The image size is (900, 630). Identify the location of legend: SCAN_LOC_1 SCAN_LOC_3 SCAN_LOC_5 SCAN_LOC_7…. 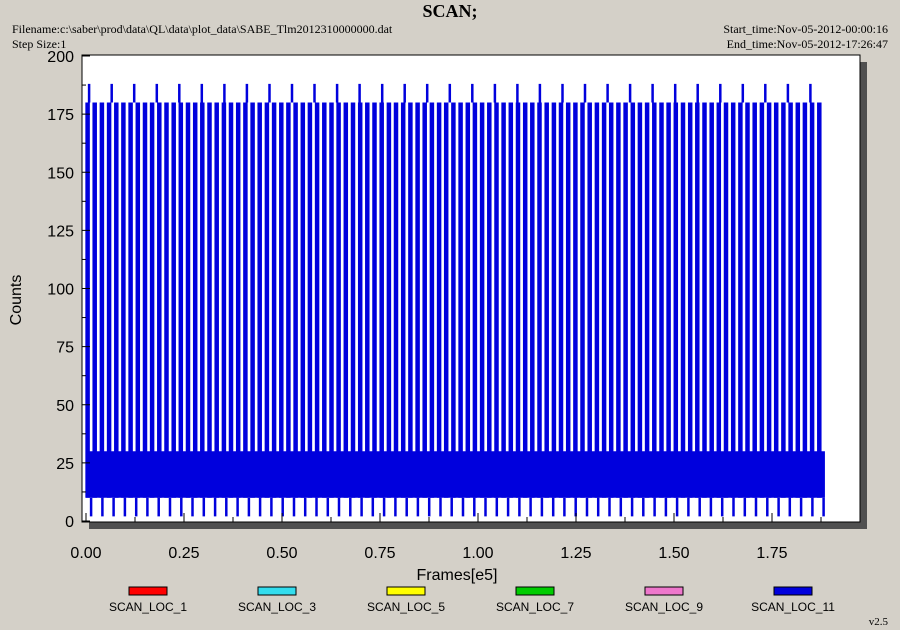
(472, 600).